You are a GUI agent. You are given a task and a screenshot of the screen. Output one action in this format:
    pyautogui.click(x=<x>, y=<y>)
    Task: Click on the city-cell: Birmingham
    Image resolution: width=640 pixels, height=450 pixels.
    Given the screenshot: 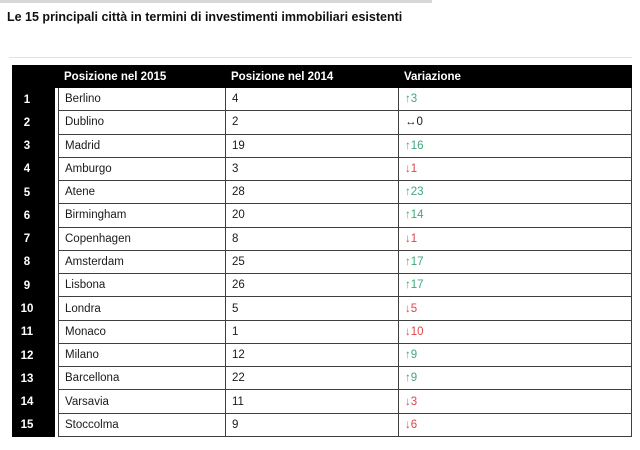 What is the action you would take?
    pyautogui.click(x=141, y=216)
    